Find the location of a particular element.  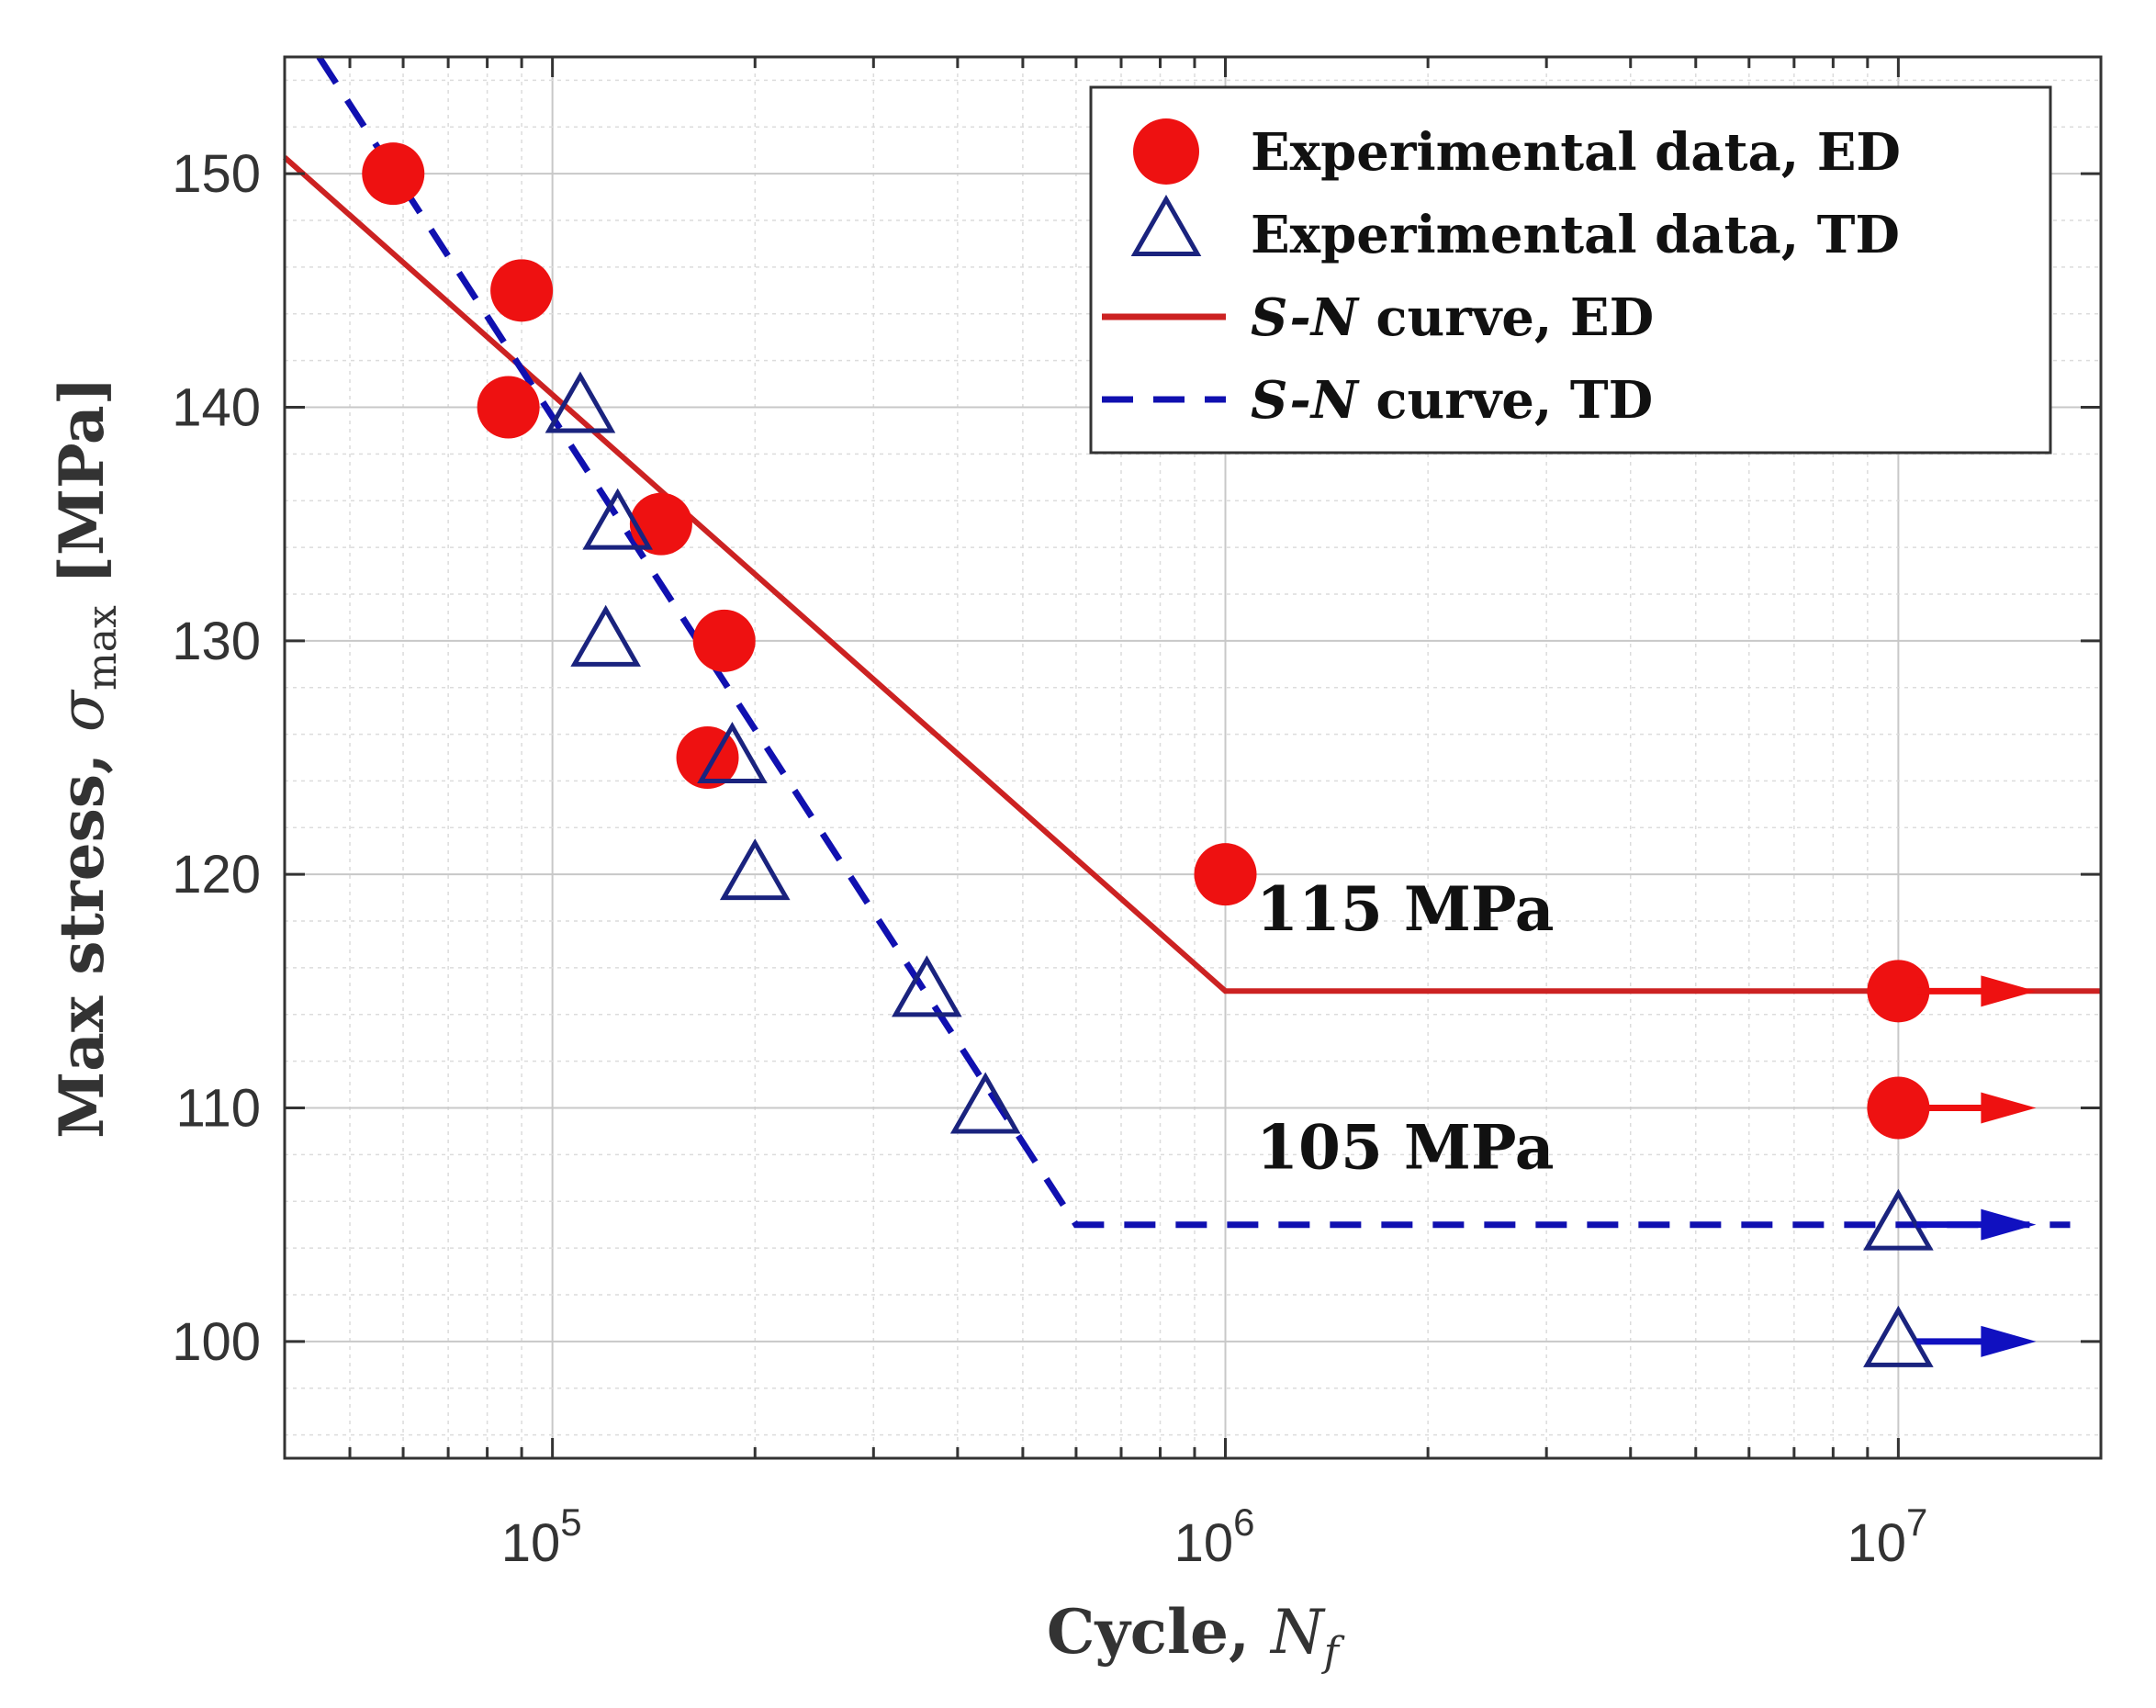

y-tick-label: 100 is located at coordinates (216, 1342).